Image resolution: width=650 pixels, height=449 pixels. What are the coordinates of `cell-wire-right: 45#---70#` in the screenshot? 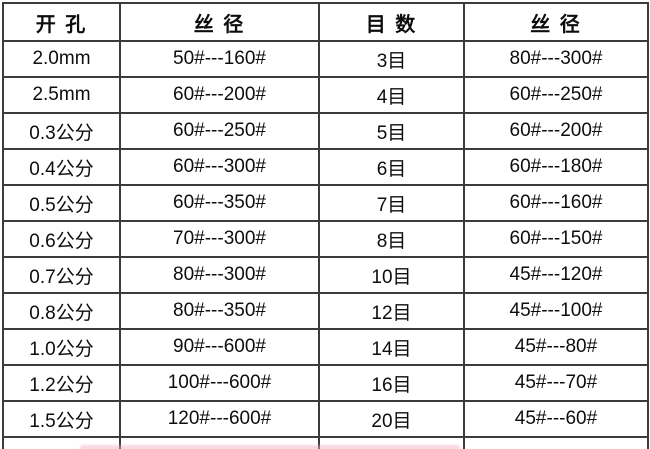 It's located at (556, 383).